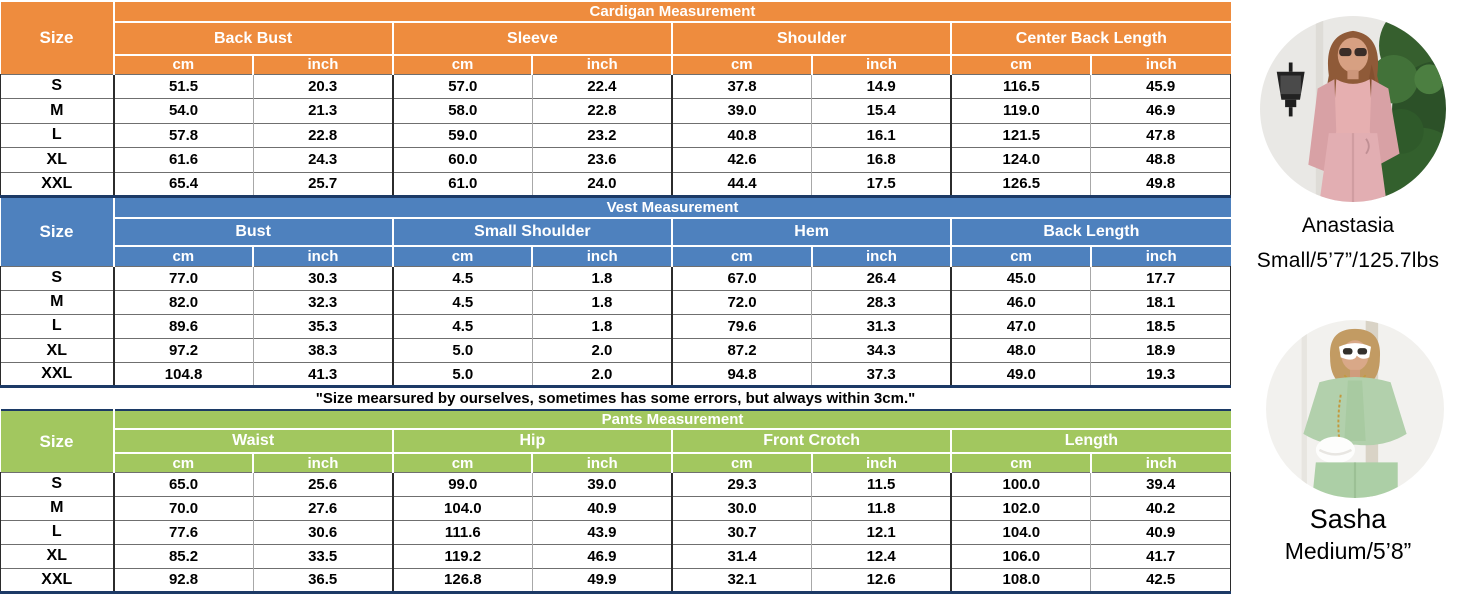  Describe the element at coordinates (1090, 442) in the screenshot. I see `group-header: Length` at that location.